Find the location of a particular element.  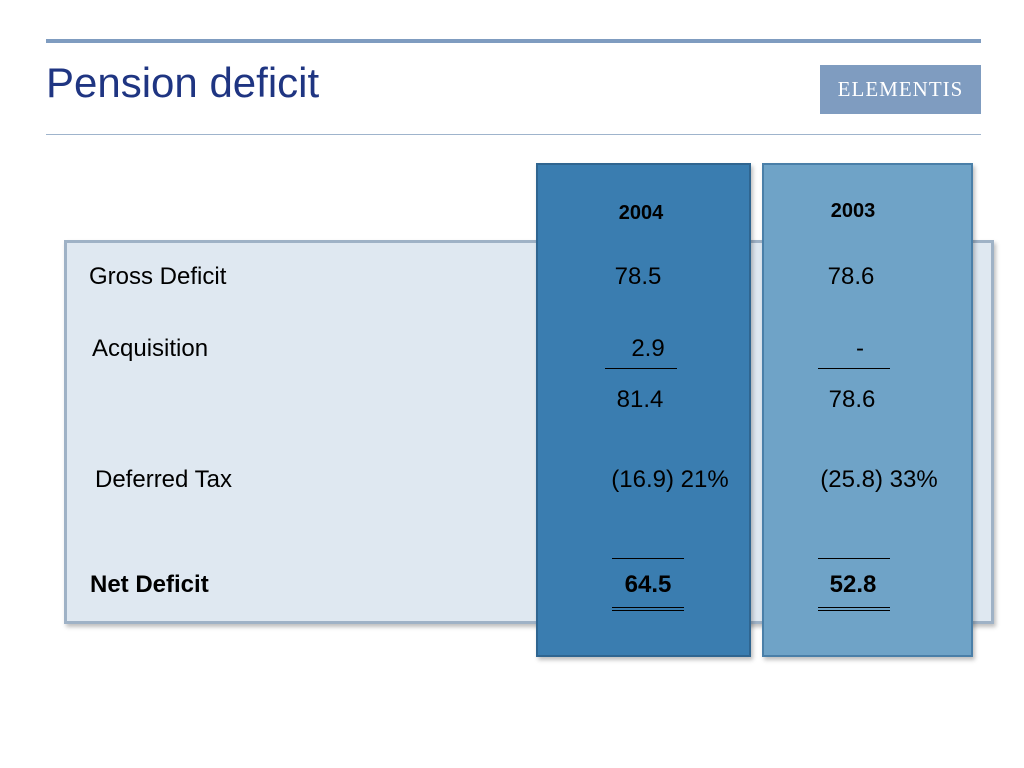

row-label-acquisition: Acquisition is located at coordinates (150, 348).